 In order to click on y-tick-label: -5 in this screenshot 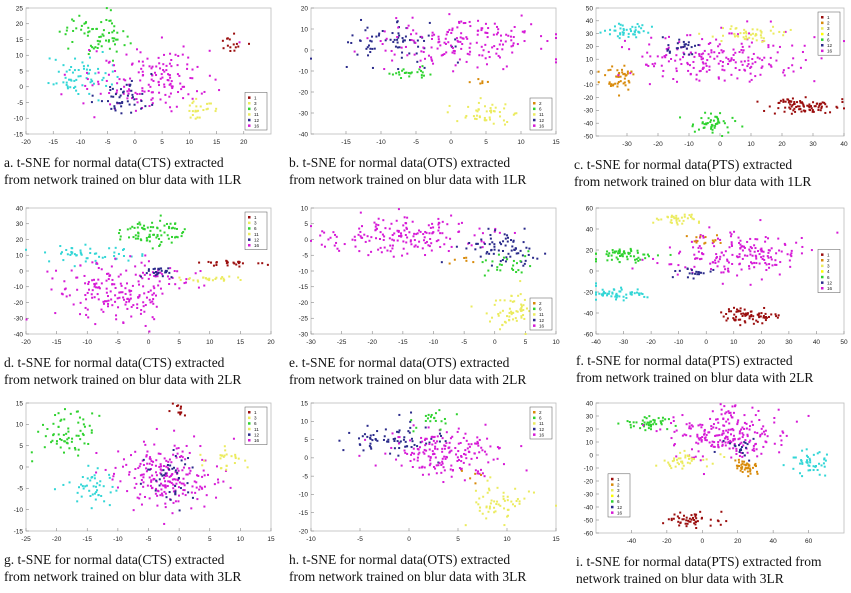, I will do `click(20, 489)`.